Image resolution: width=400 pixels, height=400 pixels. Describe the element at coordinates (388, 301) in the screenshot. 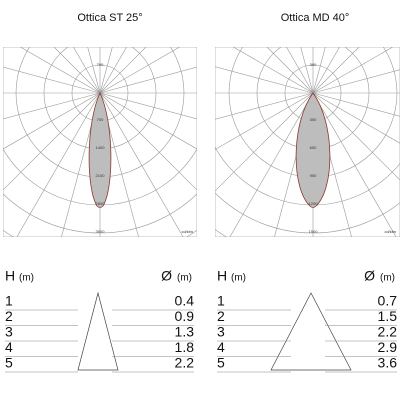

I see `diameter-value: 0.7` at that location.